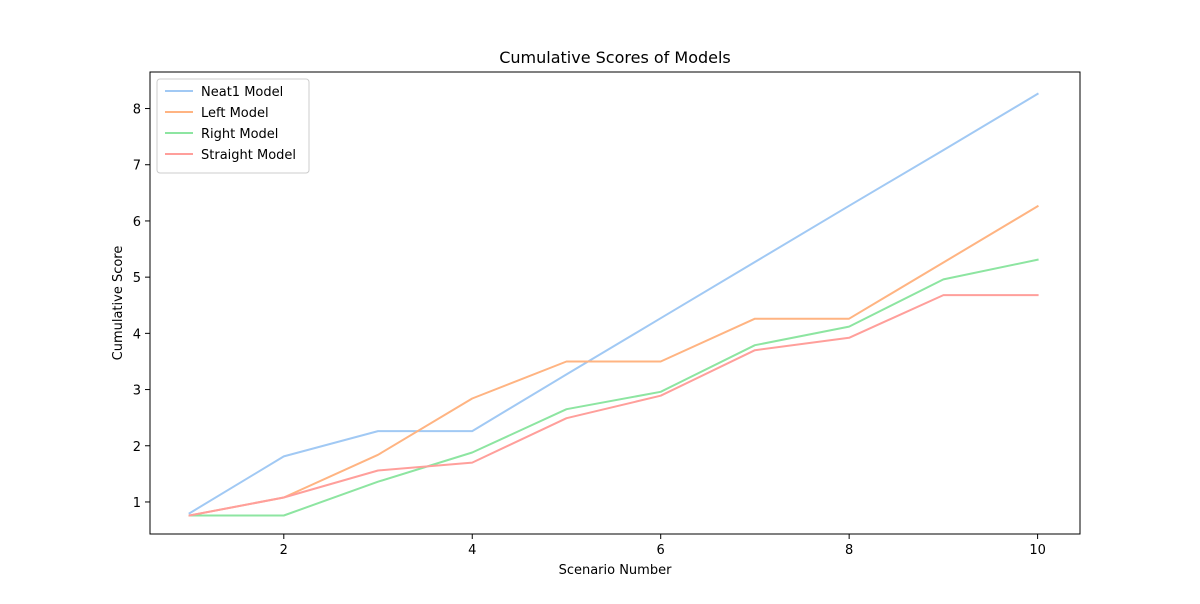 This screenshot has height=604, width=1200. What do you see at coordinates (615, 57) in the screenshot?
I see `chart-title: Cumulative Scores of Models` at bounding box center [615, 57].